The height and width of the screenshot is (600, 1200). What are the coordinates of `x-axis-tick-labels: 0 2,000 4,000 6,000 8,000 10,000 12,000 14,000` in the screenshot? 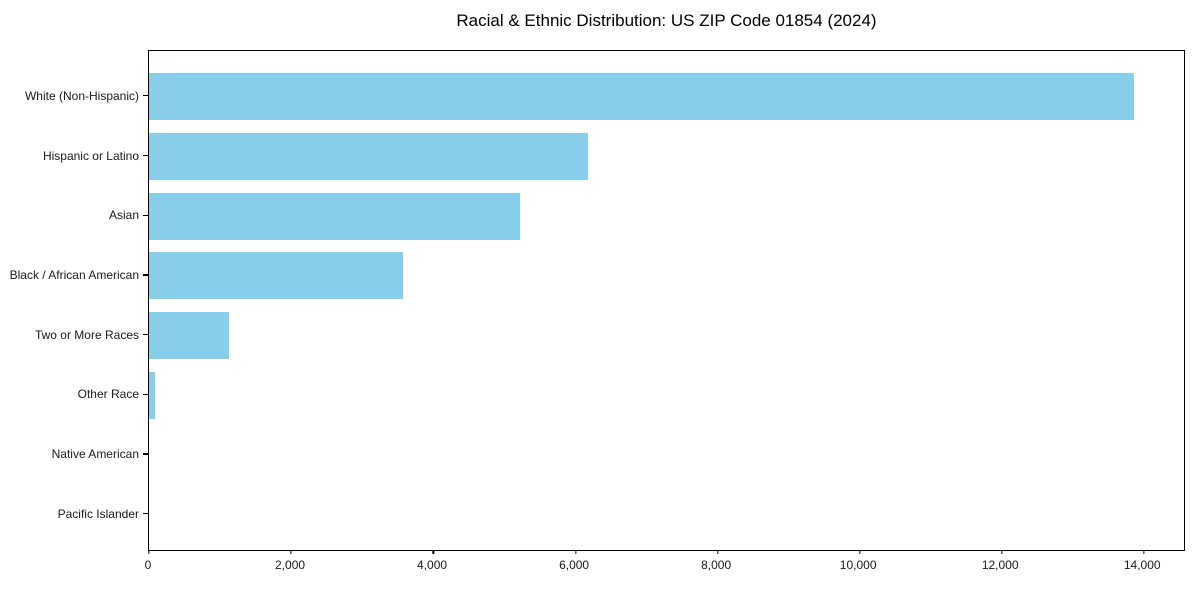 It's located at (663, 567).